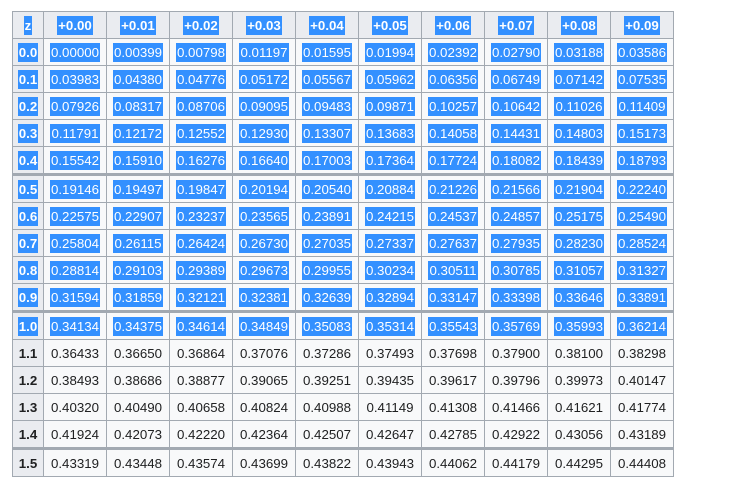  What do you see at coordinates (75, 270) in the screenshot?
I see `cell-value: 0.28814` at bounding box center [75, 270].